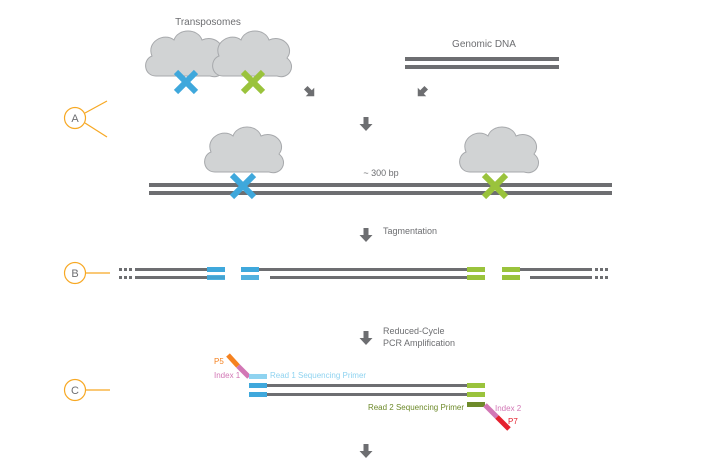 The height and width of the screenshot is (471, 709). Describe the element at coordinates (410, 231) in the screenshot. I see `tagmentation-label: Tagmentation` at that location.